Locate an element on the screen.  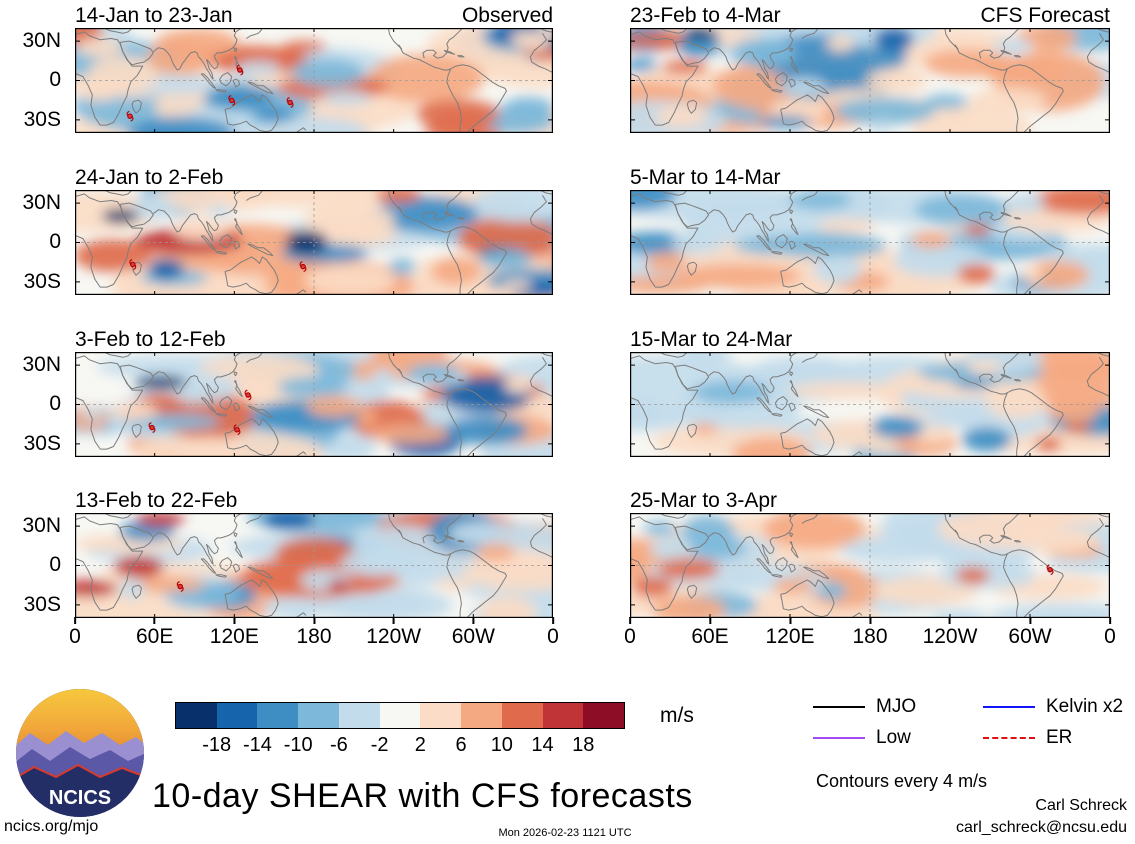
panel-observed-1: 14-Jan to 23-Jan Observed 30N 0 30S is located at coordinates (287, 68).